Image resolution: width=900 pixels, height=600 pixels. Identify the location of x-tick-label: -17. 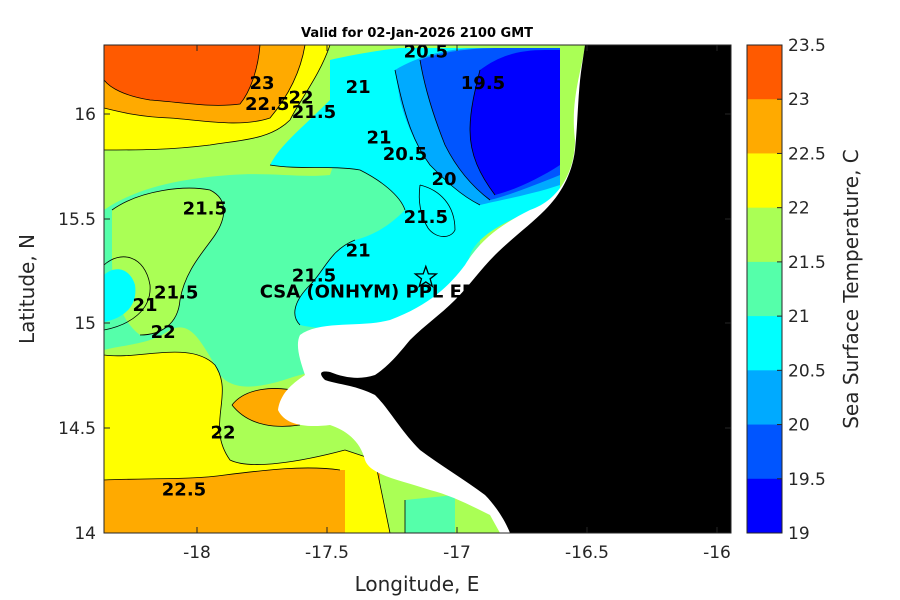
(457, 553).